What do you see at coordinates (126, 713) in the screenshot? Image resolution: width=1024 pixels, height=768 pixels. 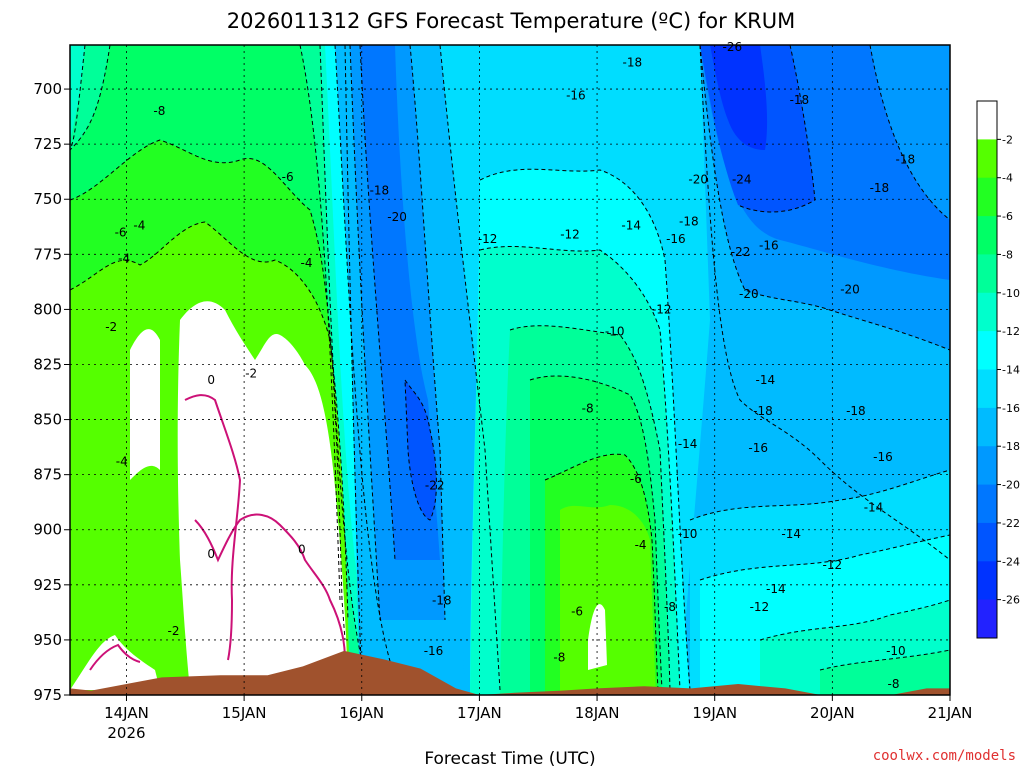 I see `x-tick-label: 14JAN` at bounding box center [126, 713].